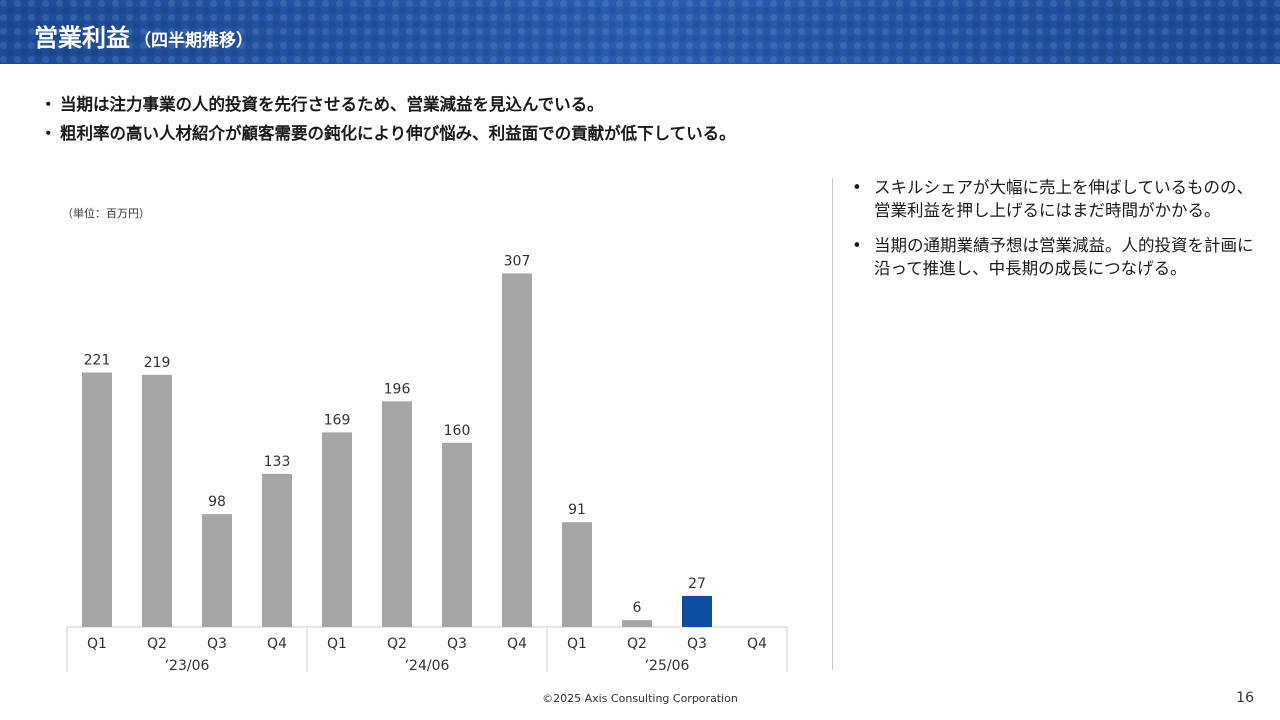  I want to click on data-label: 27, so click(697, 584).